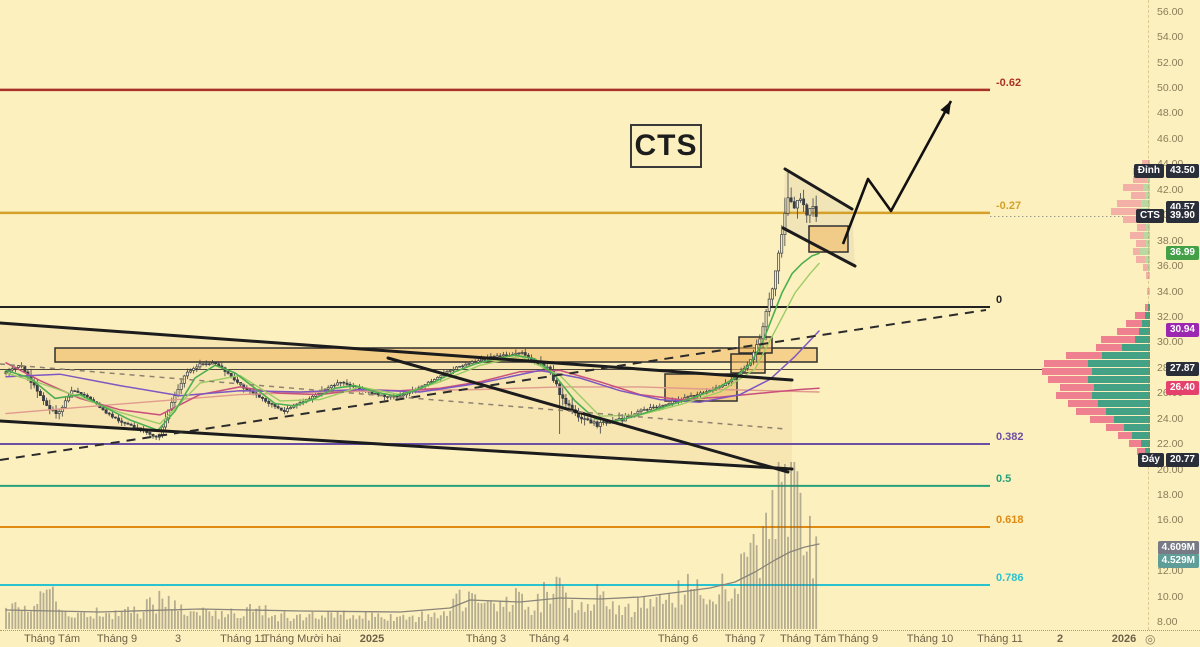 The width and height of the screenshot is (1200, 647). I want to click on price-tick: 48.00, so click(1170, 113).